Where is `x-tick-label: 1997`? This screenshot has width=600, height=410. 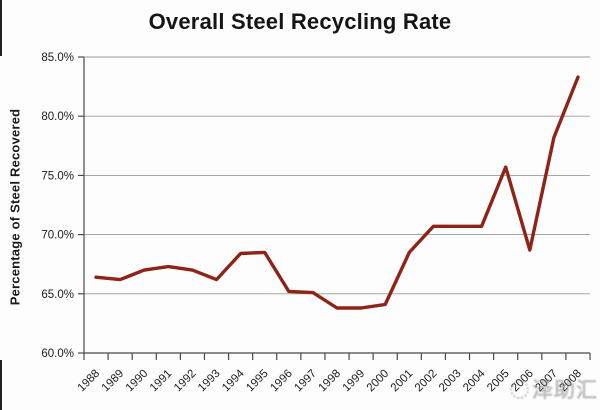
x-tick-label: 1997 is located at coordinates (305, 381).